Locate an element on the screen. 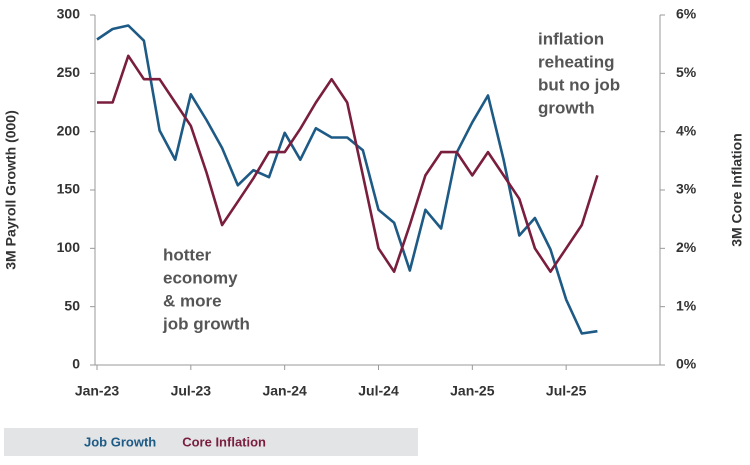 This screenshot has height=465, width=750. y2-tick-label: 6% is located at coordinates (686, 14).